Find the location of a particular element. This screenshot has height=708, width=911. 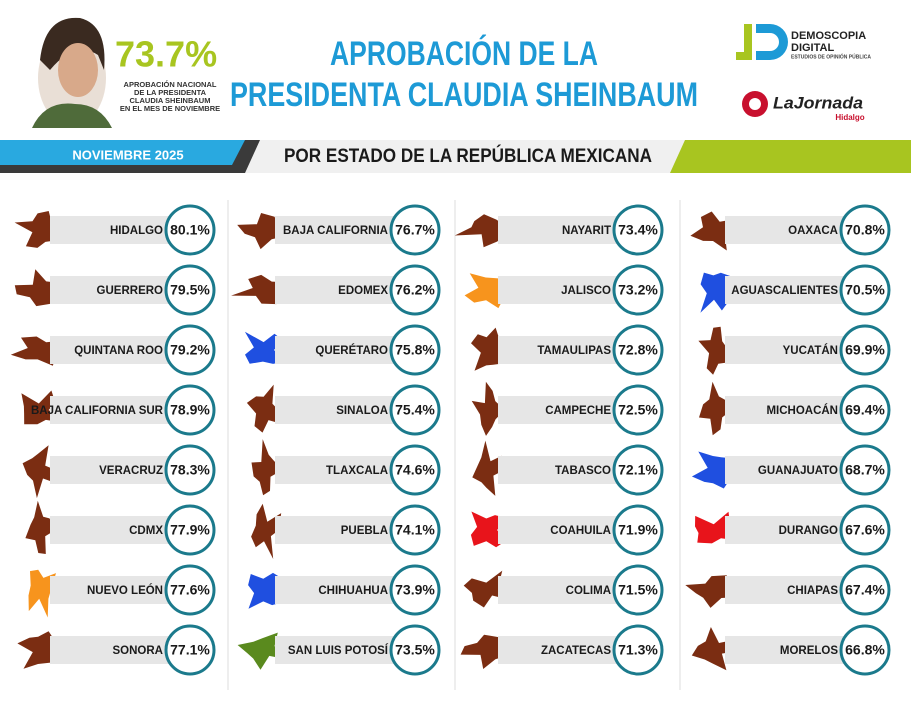

title: APROBACIÓN DE LA is located at coordinates (464, 54).